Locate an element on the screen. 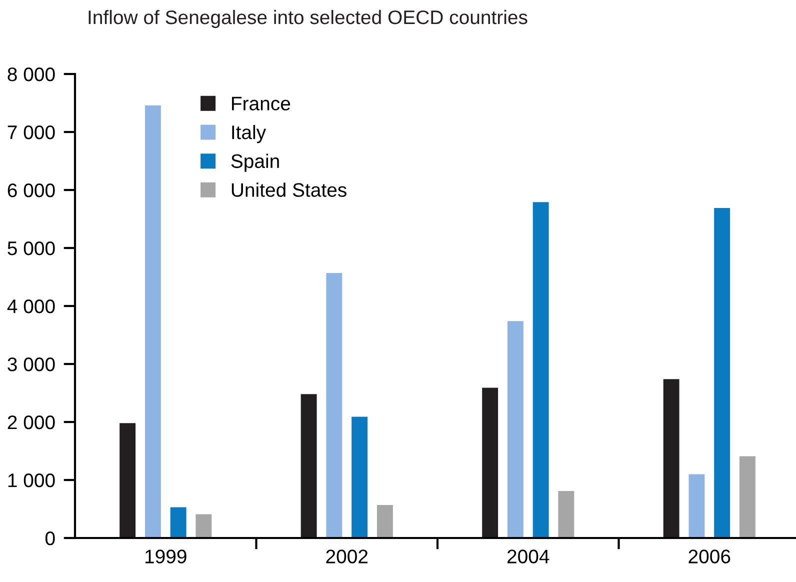 Image resolution: width=796 pixels, height=582 pixels. y-tick-label: 0 is located at coordinates (50, 538).